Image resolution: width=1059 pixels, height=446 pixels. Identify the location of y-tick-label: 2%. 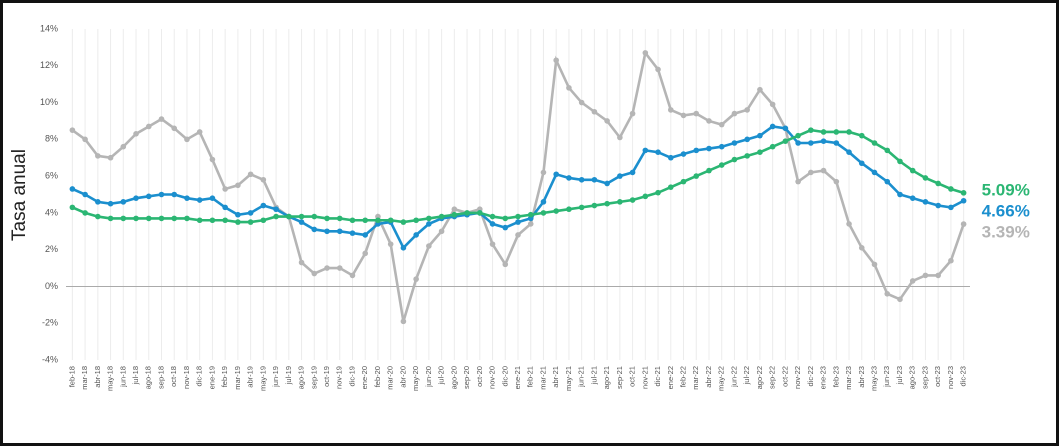
(51, 249).